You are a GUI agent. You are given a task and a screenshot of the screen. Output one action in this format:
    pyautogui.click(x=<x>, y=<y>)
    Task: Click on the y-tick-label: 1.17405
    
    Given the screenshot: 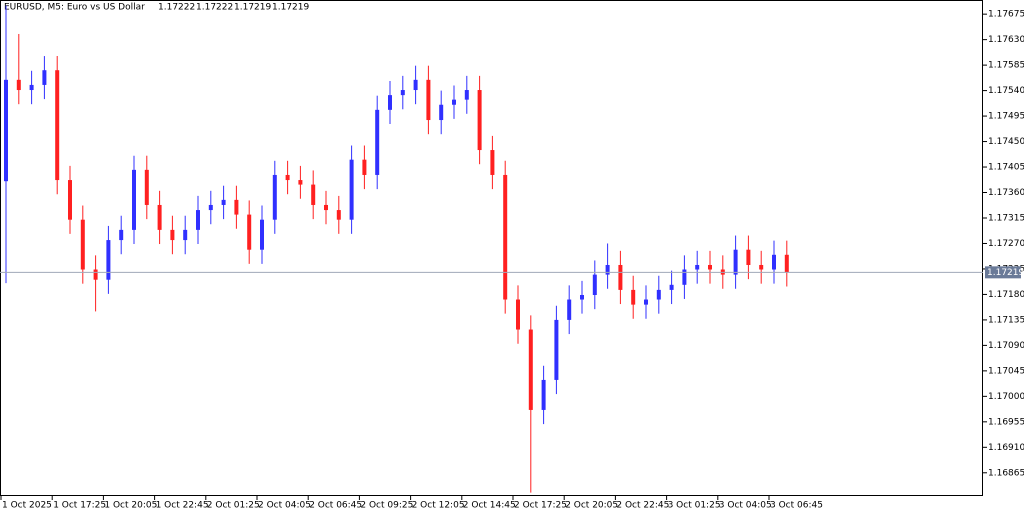 What is the action you would take?
    pyautogui.click(x=1006, y=168)
    